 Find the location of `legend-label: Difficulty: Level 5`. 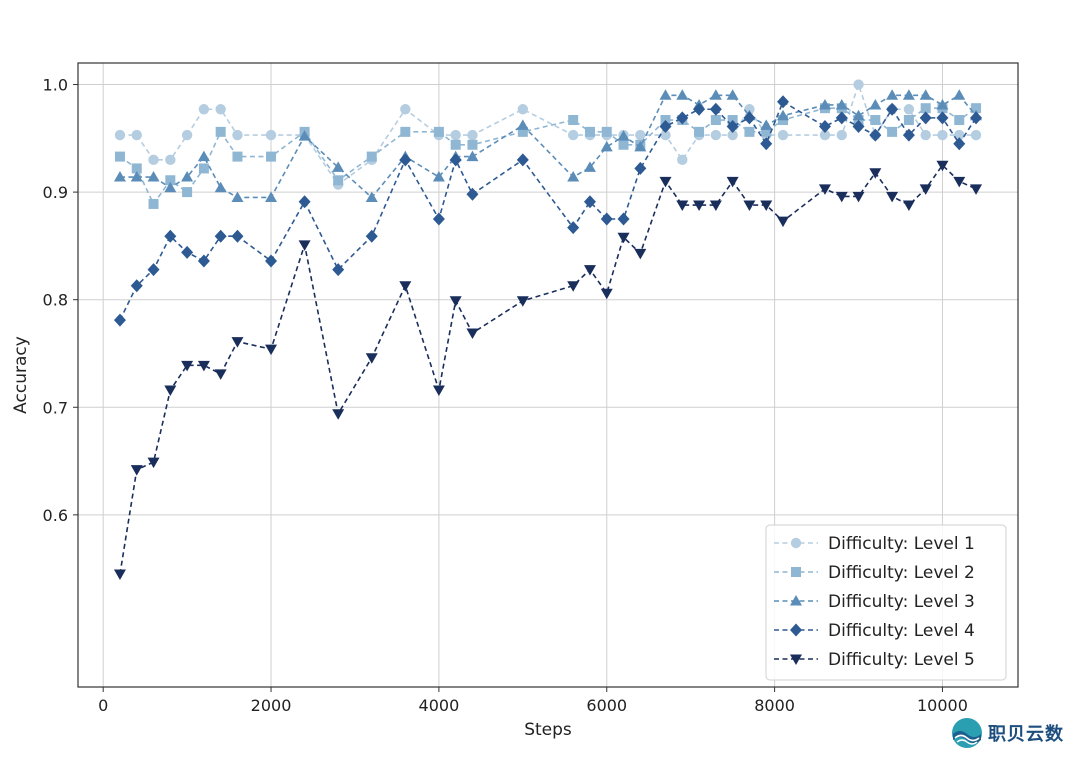

legend-label: Difficulty: Level 5 is located at coordinates (901, 660).